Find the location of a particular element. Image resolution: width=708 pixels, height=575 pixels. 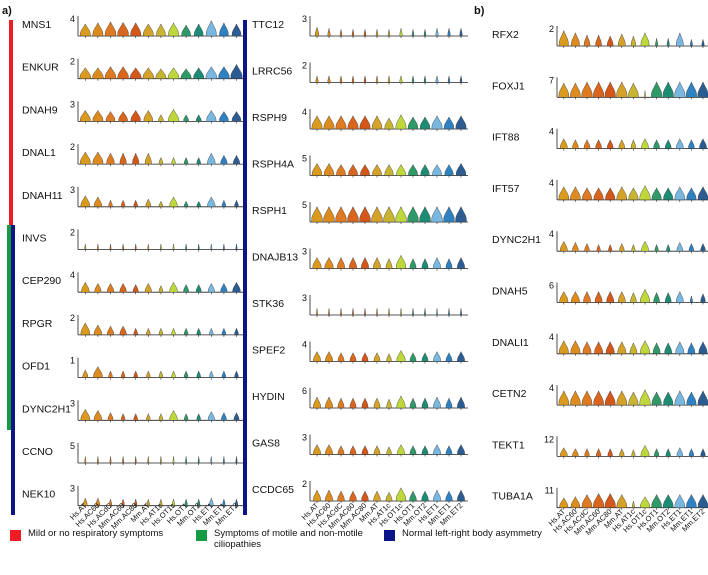

violin-row-dnah9: DNAH9 3 is located at coordinates (133, 111).